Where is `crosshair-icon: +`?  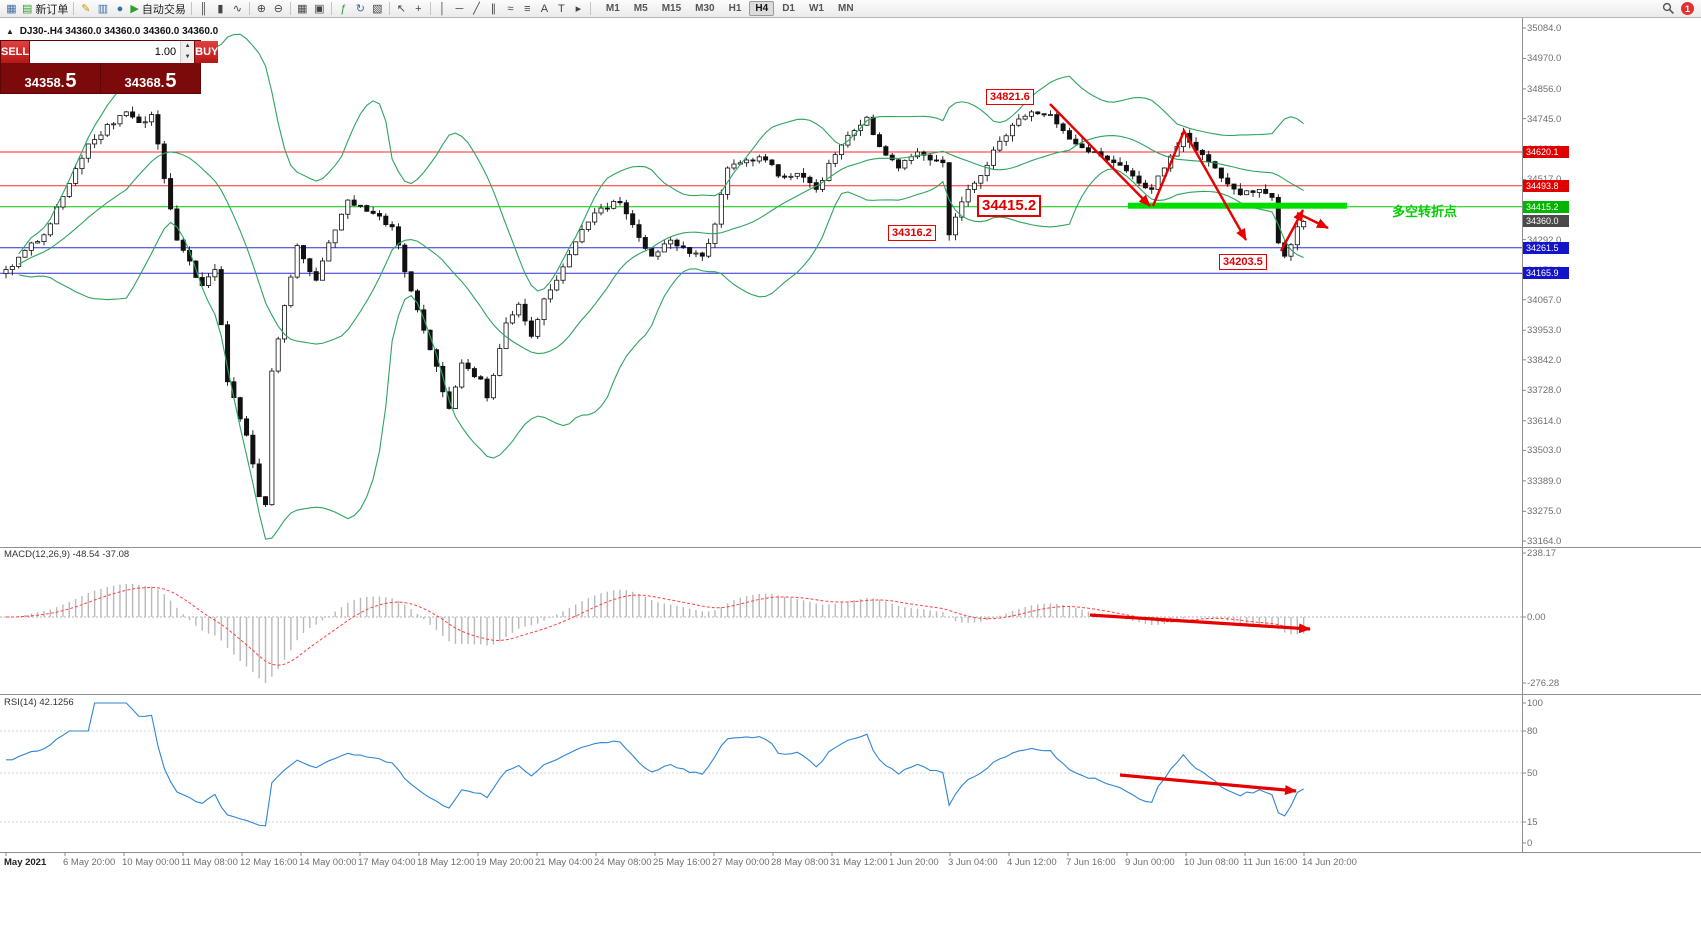
crosshair-icon: + is located at coordinates (418, 9).